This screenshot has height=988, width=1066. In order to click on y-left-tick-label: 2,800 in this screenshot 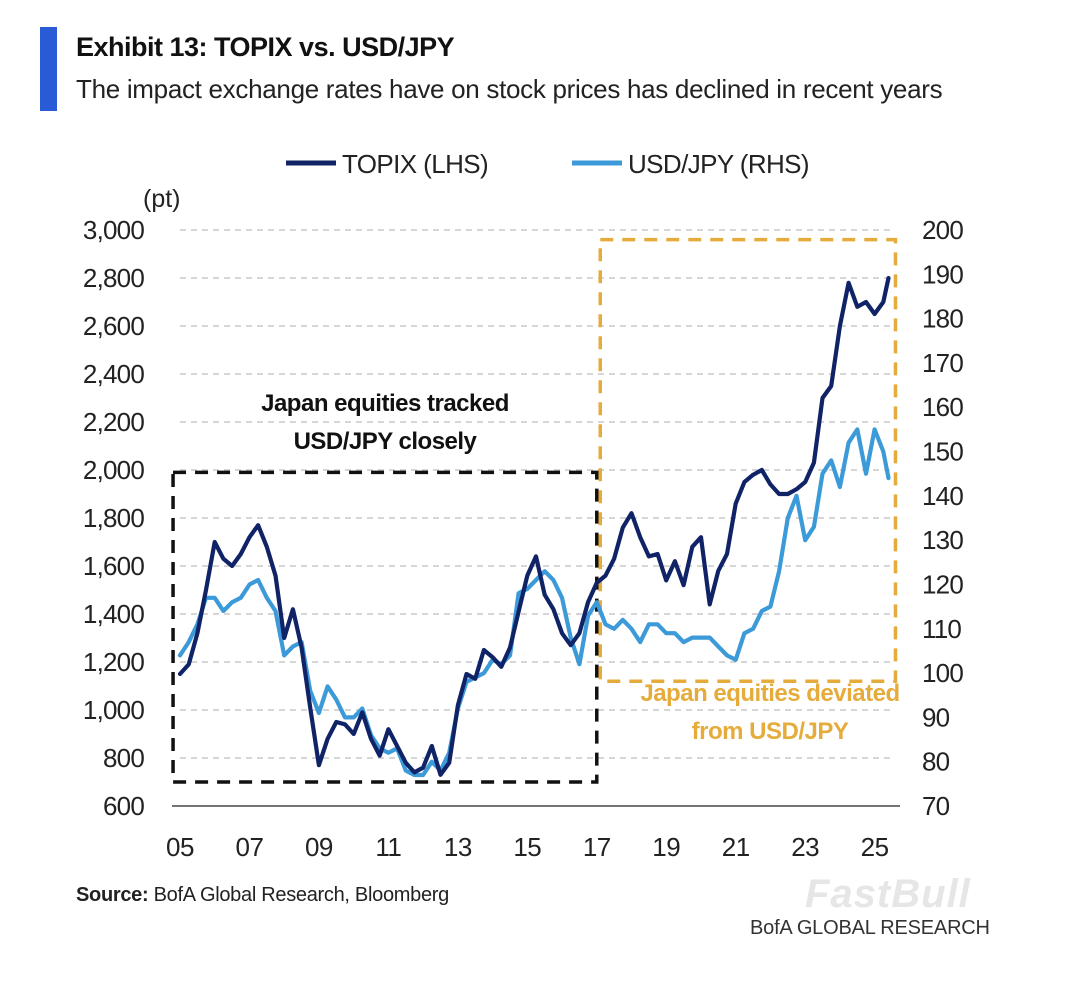, I will do `click(113, 278)`.